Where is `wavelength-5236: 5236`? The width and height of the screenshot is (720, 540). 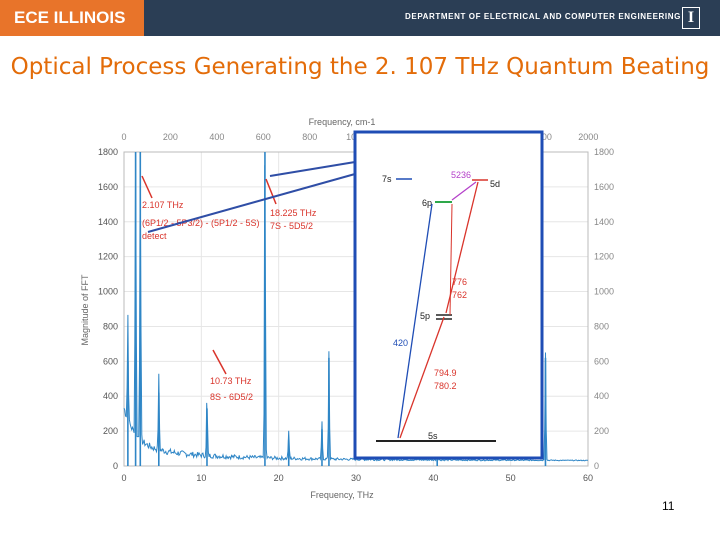
wavelength-5236: 5236 is located at coordinates (461, 175).